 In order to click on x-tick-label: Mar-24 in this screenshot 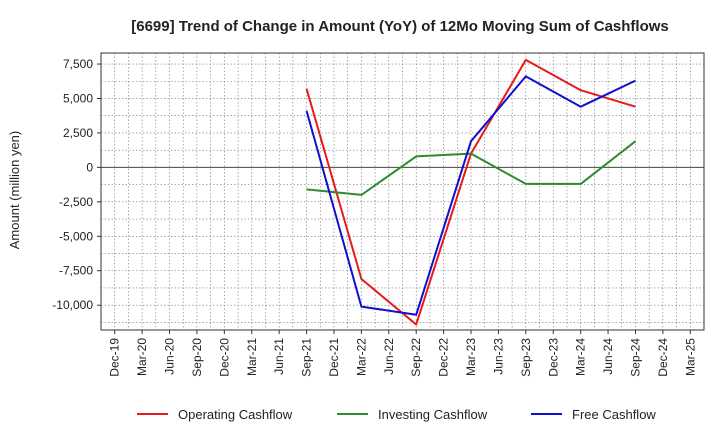, I will do `click(581, 357)`.